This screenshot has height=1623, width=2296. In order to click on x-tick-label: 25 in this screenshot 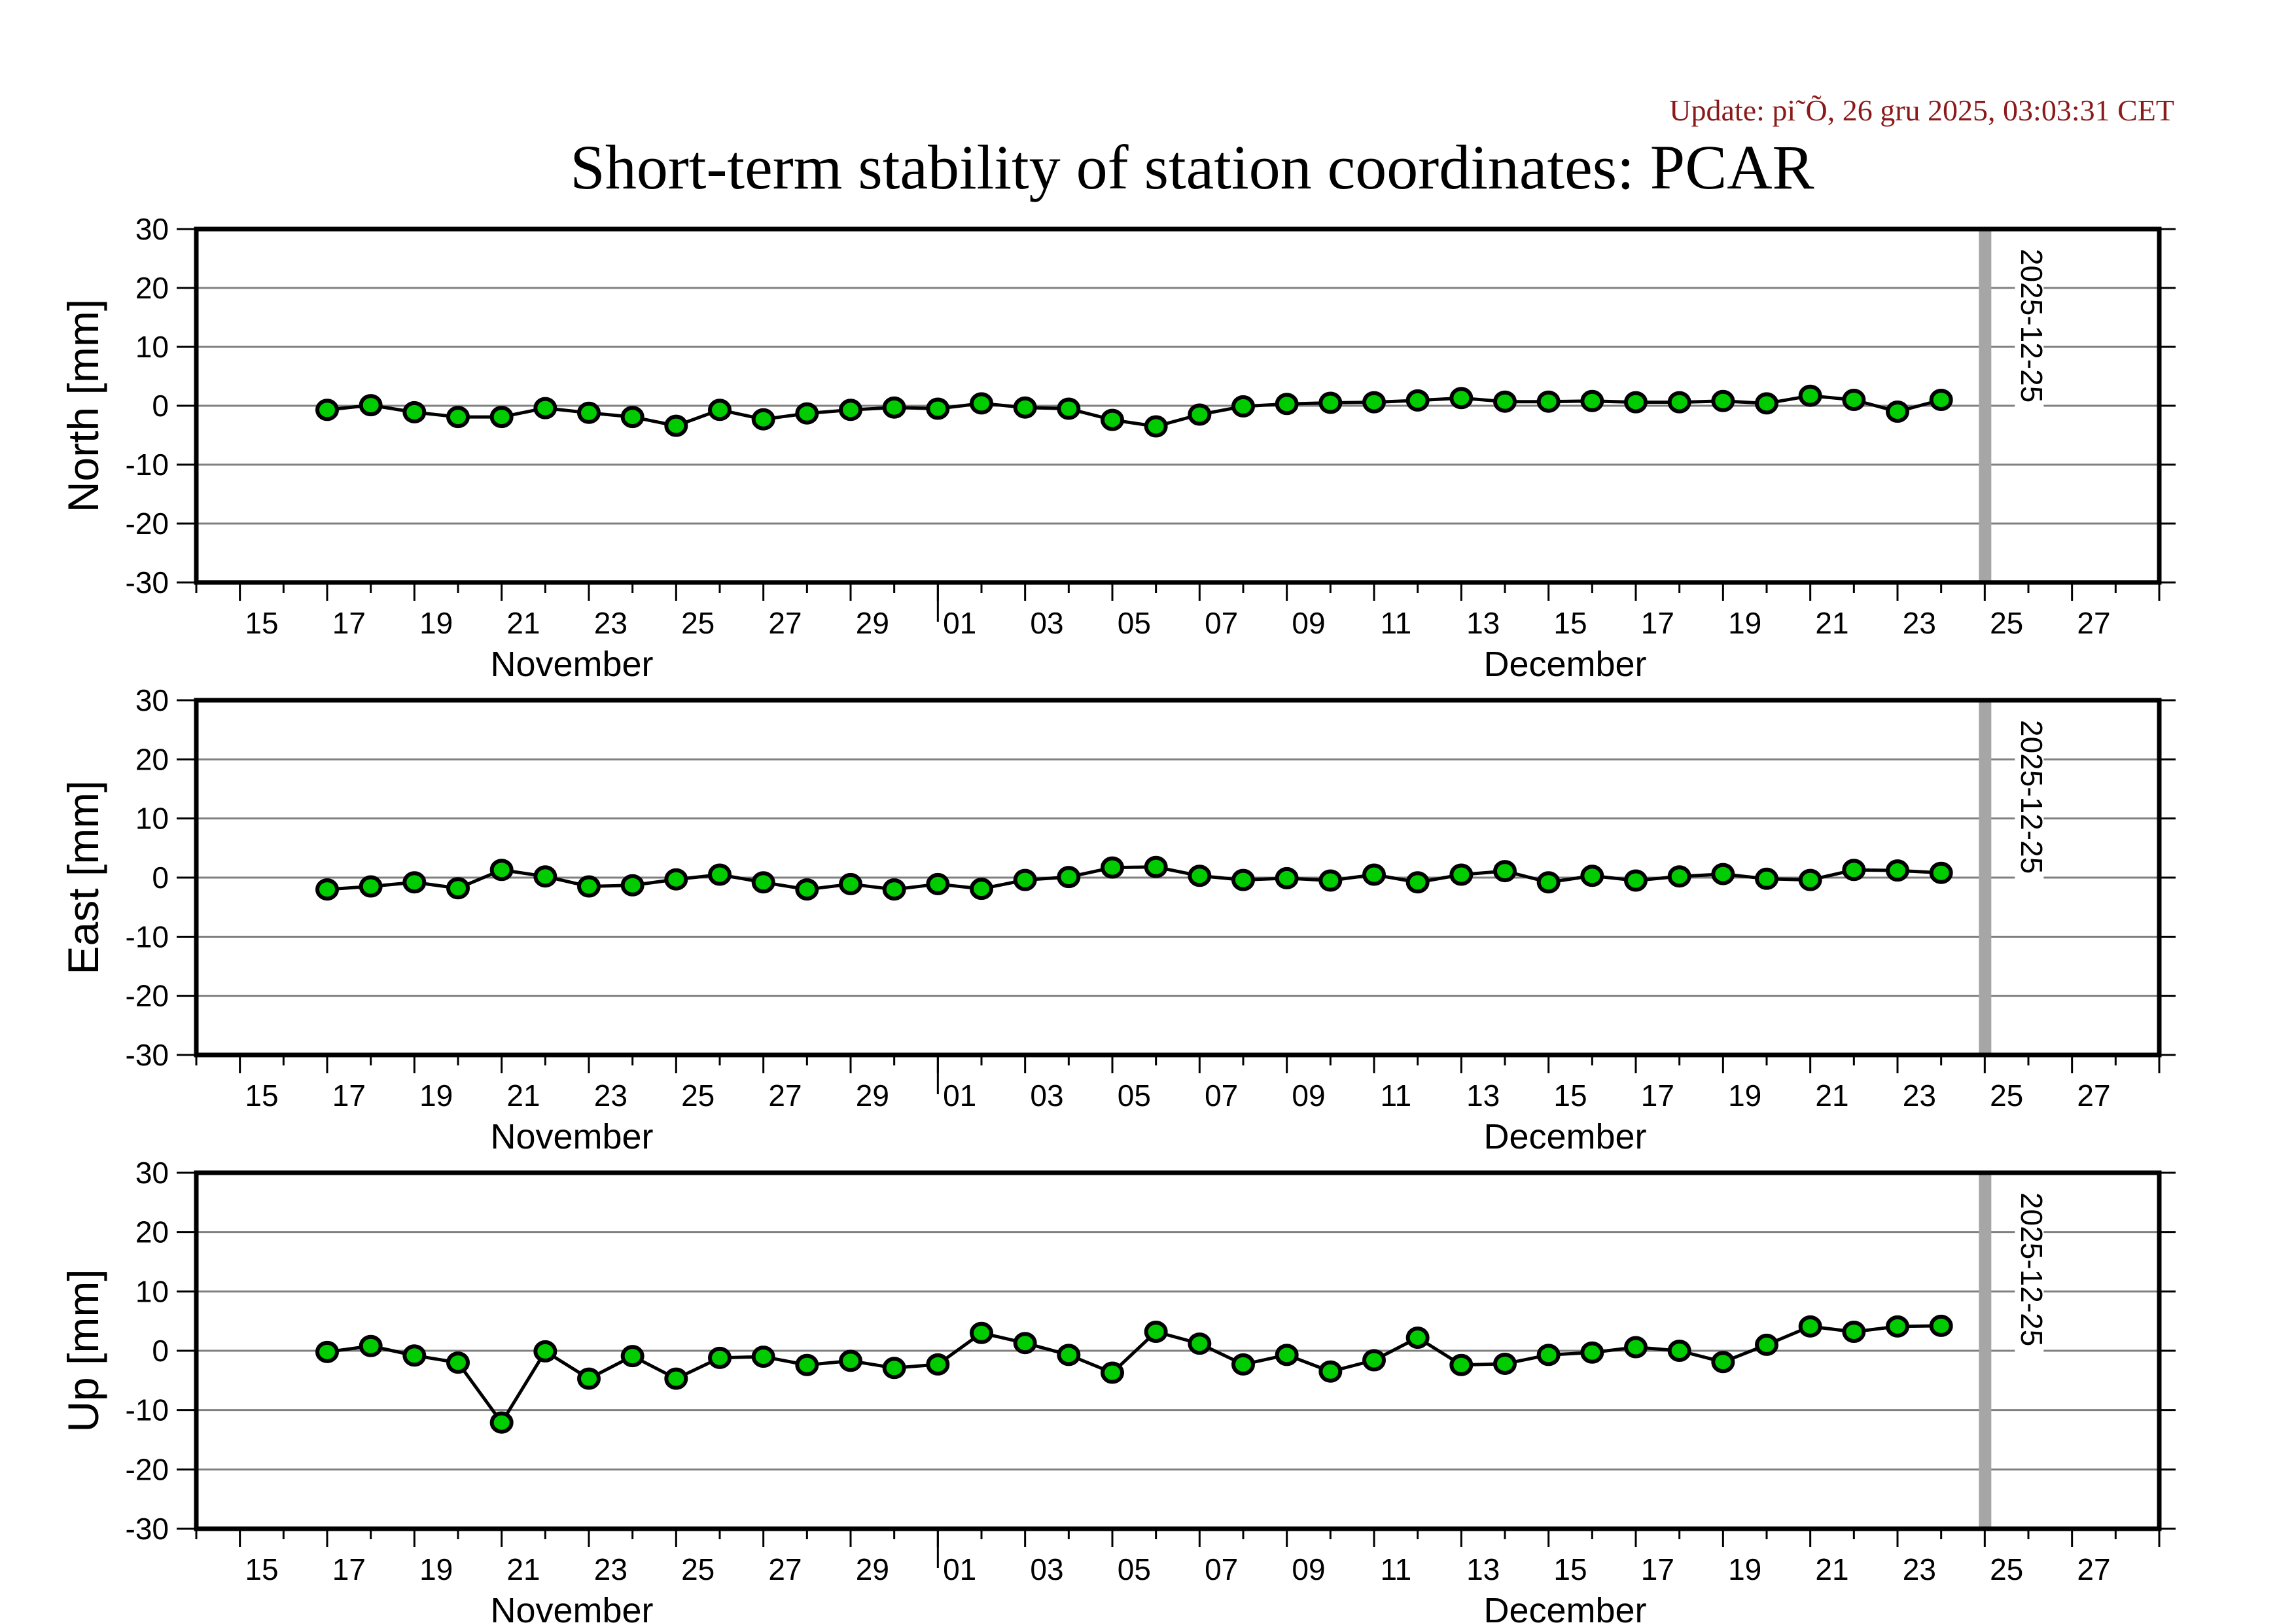, I will do `click(2006, 623)`.